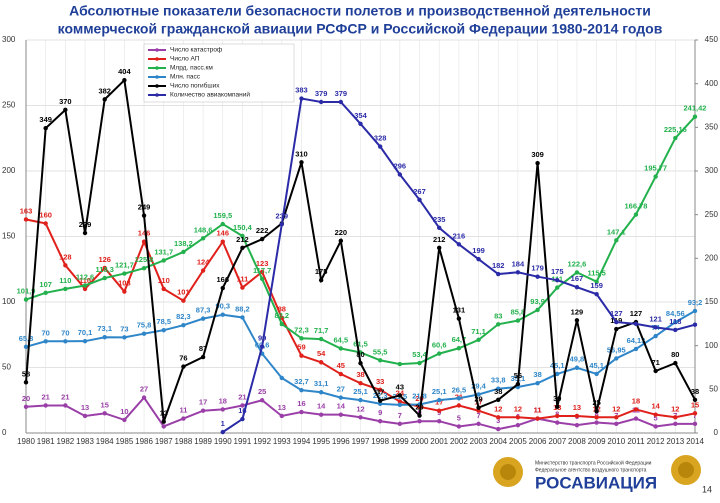  Describe the element at coordinates (321, 93) in the screenshot. I see `data-label: 379` at that location.